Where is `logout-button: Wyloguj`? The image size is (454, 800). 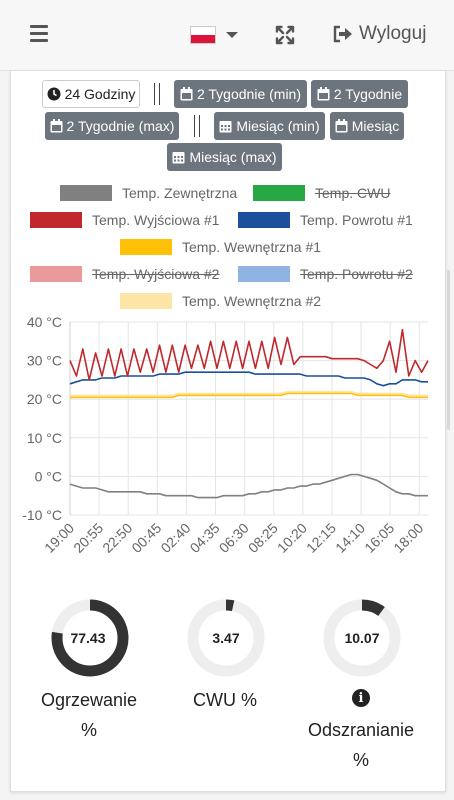
logout-button: Wyloguj is located at coordinates (379, 34).